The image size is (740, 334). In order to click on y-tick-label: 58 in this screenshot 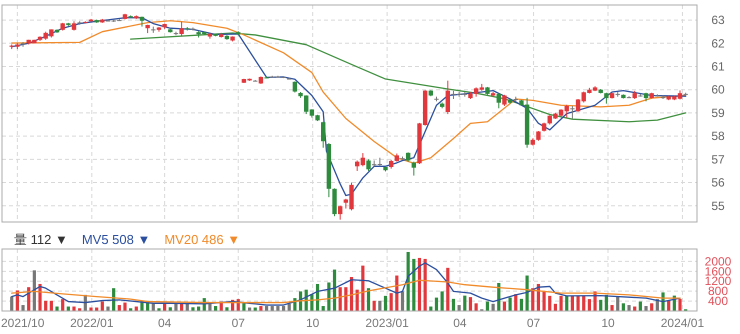, I will do `click(718, 136)`.